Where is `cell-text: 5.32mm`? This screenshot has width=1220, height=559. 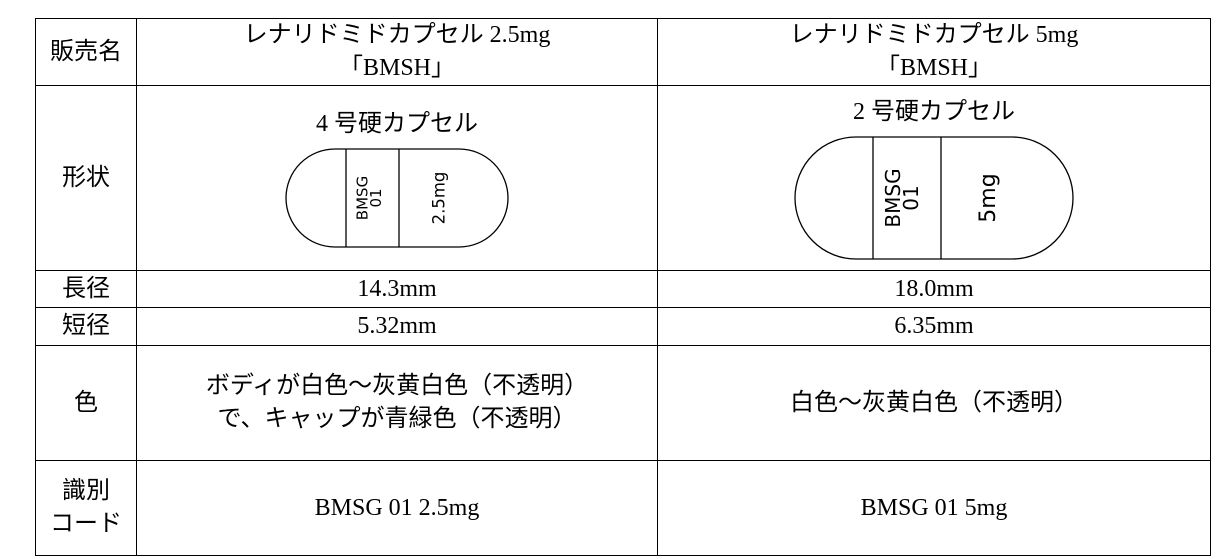
cell-text: 5.32mm is located at coordinates (397, 326).